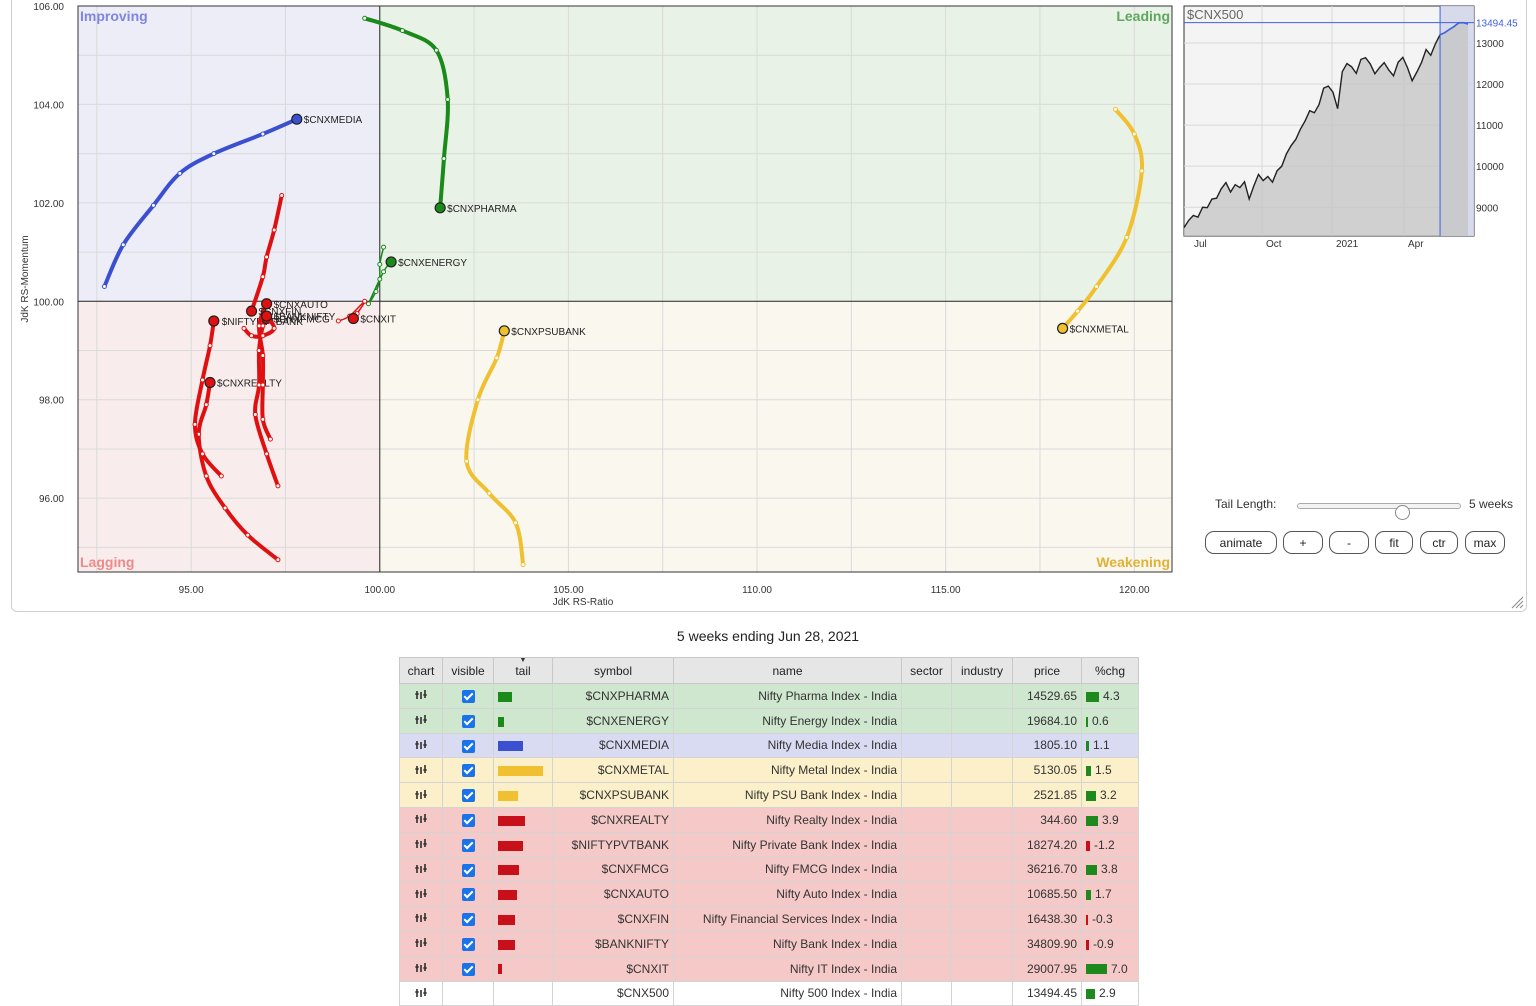 The width and height of the screenshot is (1536, 1006). I want to click on table-row: $CNXIT Nifty IT Index - India 29007.95 7.0, so click(769, 968).